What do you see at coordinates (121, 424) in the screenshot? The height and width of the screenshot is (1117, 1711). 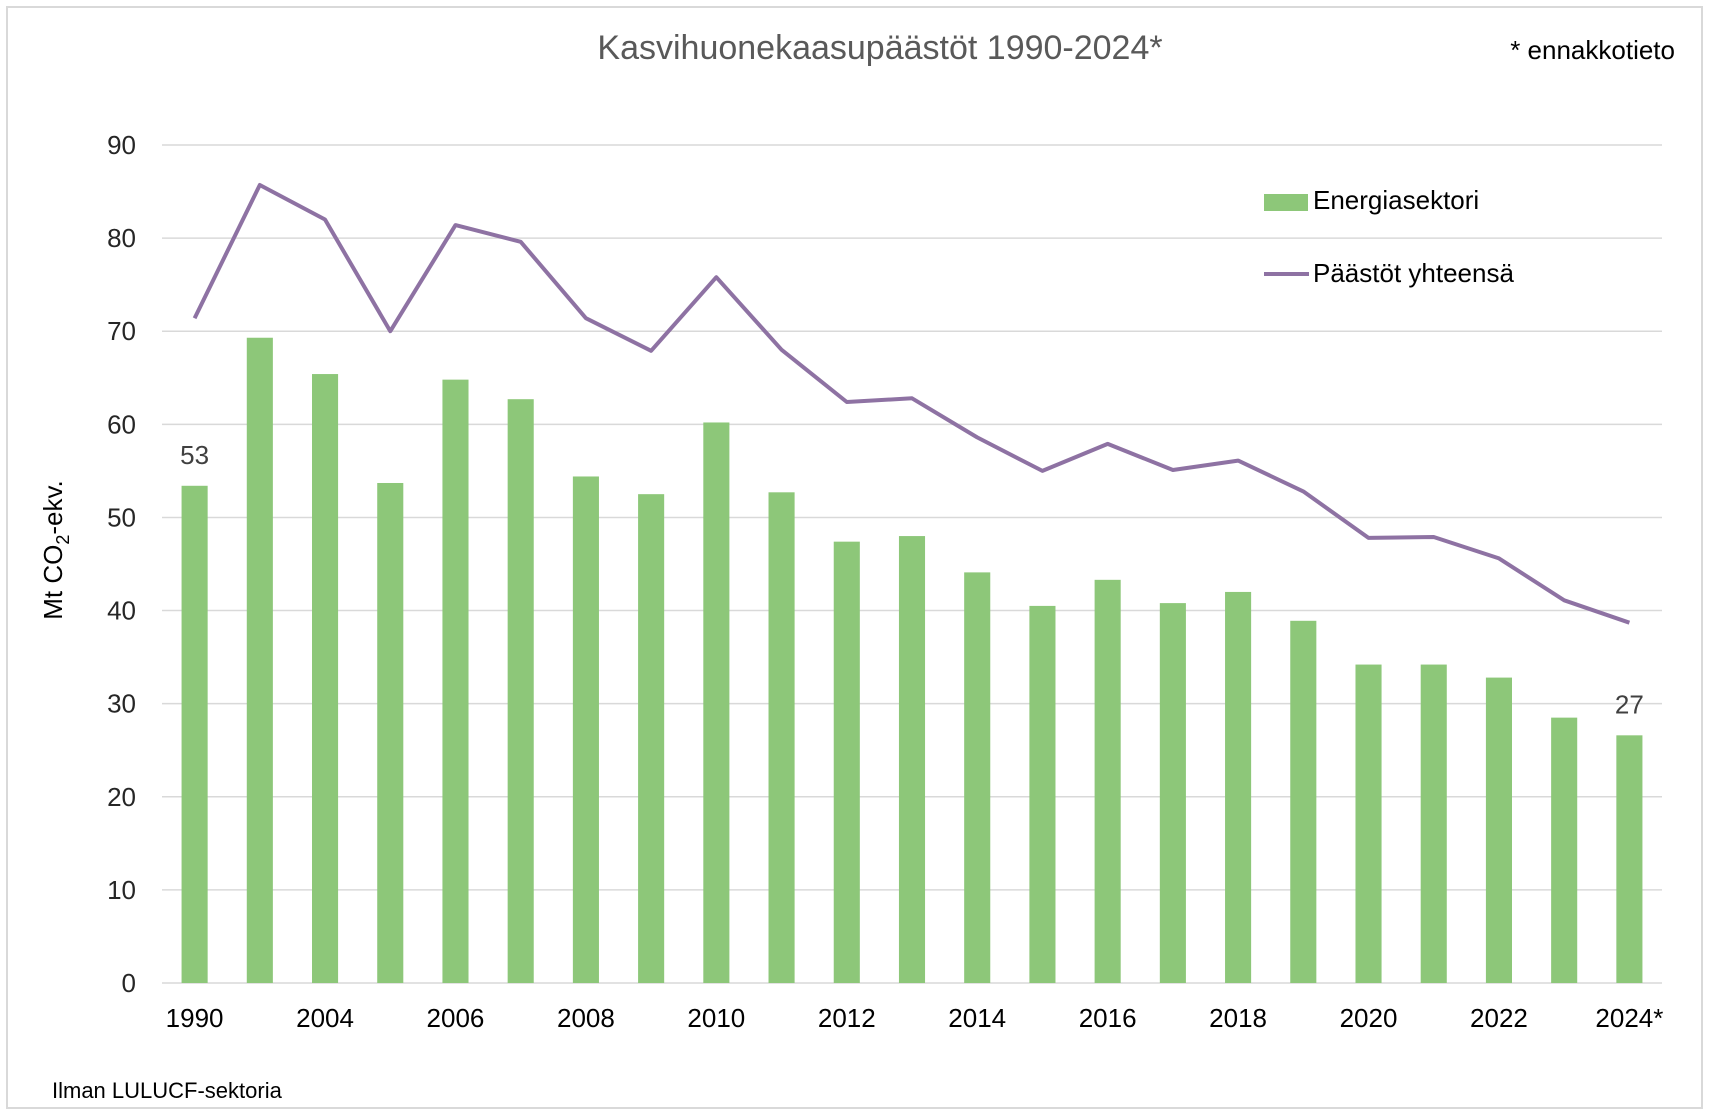 I see `y-tick-label-60: 60` at bounding box center [121, 424].